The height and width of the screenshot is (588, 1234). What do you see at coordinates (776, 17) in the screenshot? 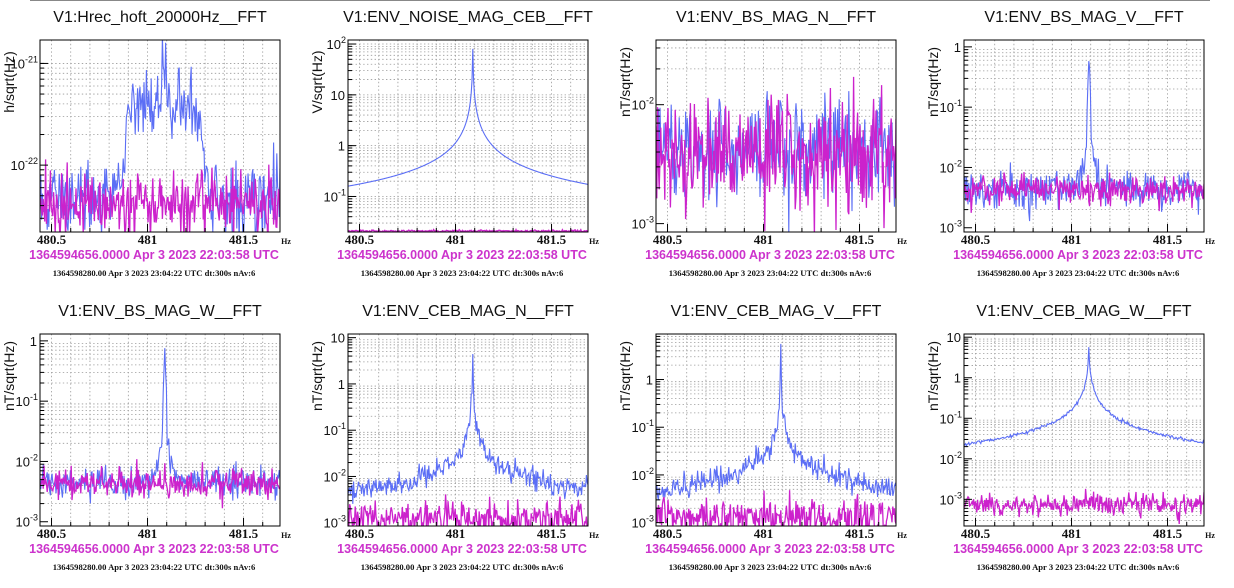
I see `chart-title: V1:ENV_BS_MAG_N__FFT` at bounding box center [776, 17].